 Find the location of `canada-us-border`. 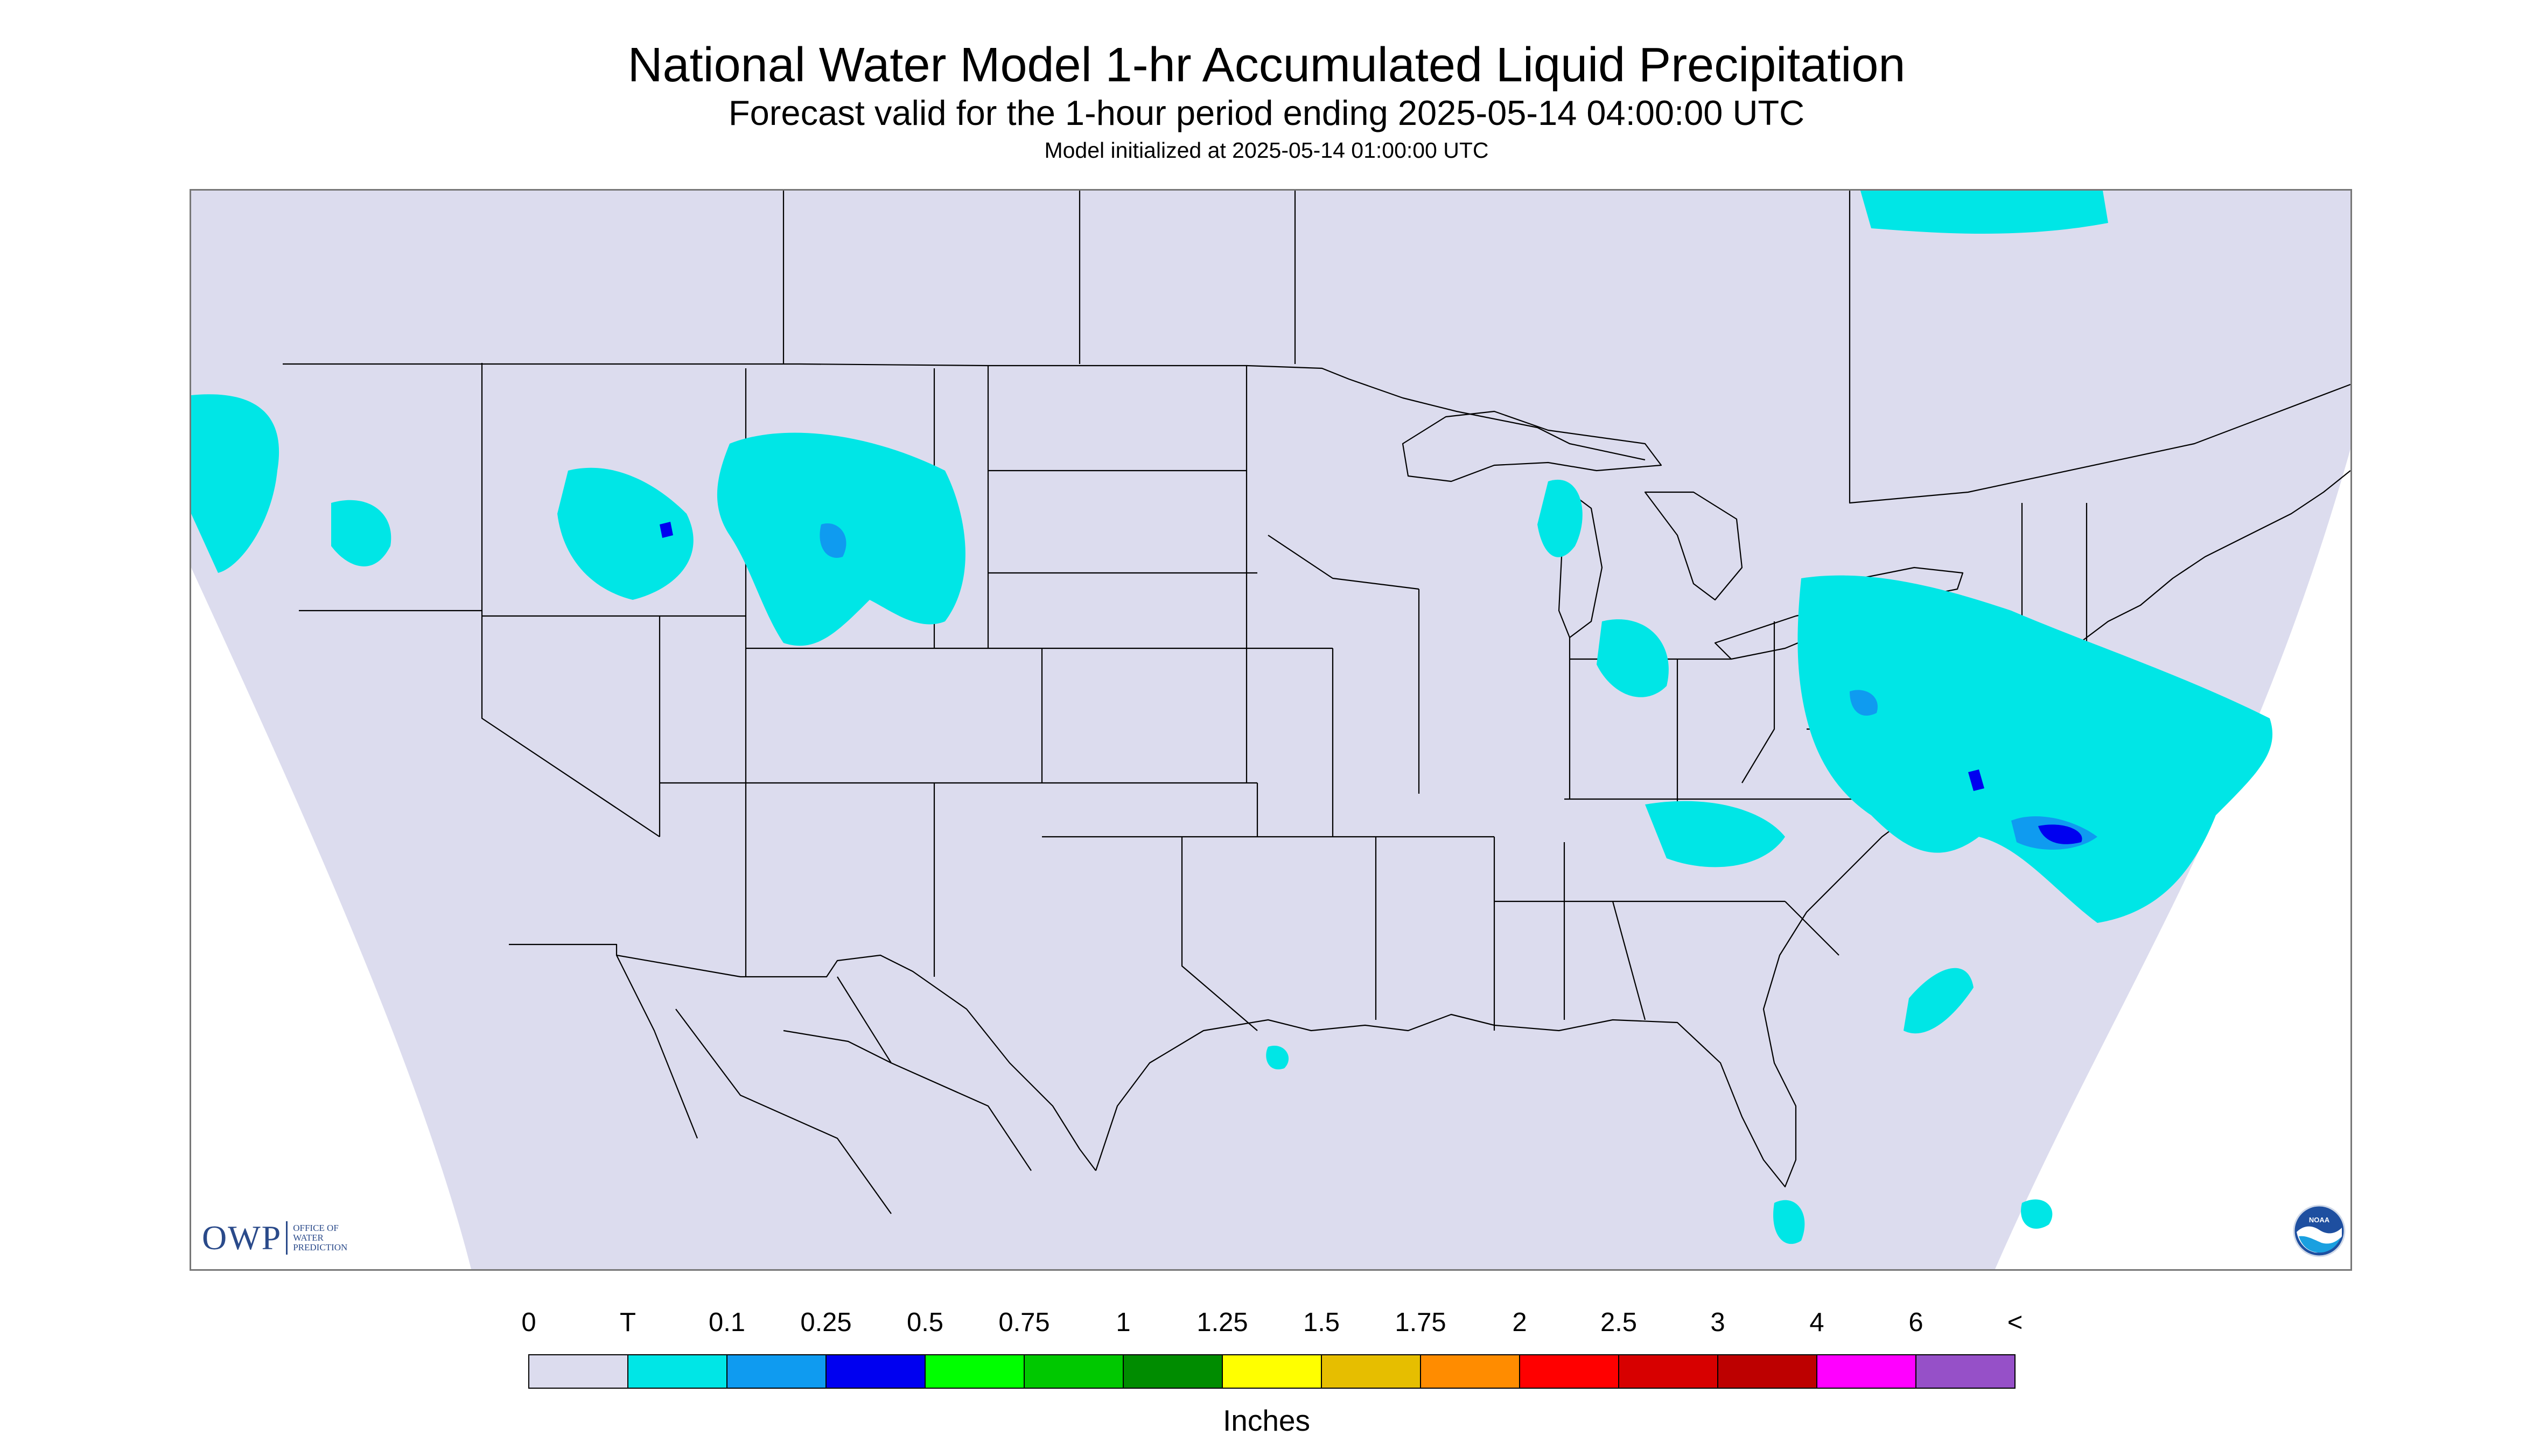

canada-us-border is located at coordinates (964, 412).